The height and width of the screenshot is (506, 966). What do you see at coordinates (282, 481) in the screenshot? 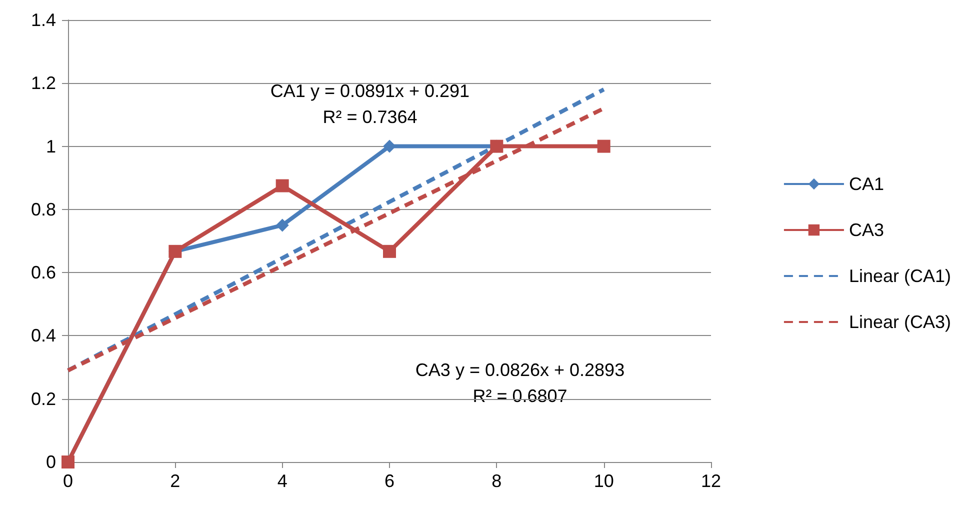
I see `x-tick-label: 4` at bounding box center [282, 481].